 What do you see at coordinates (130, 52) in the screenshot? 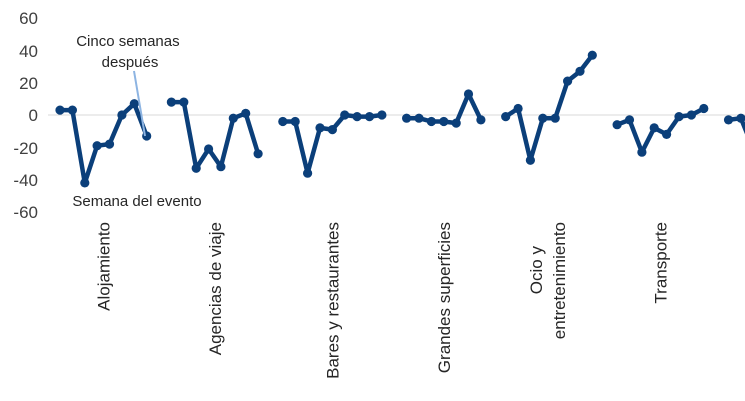
I see `annotation-cinco-semanas: Cinco semanas después` at bounding box center [130, 52].